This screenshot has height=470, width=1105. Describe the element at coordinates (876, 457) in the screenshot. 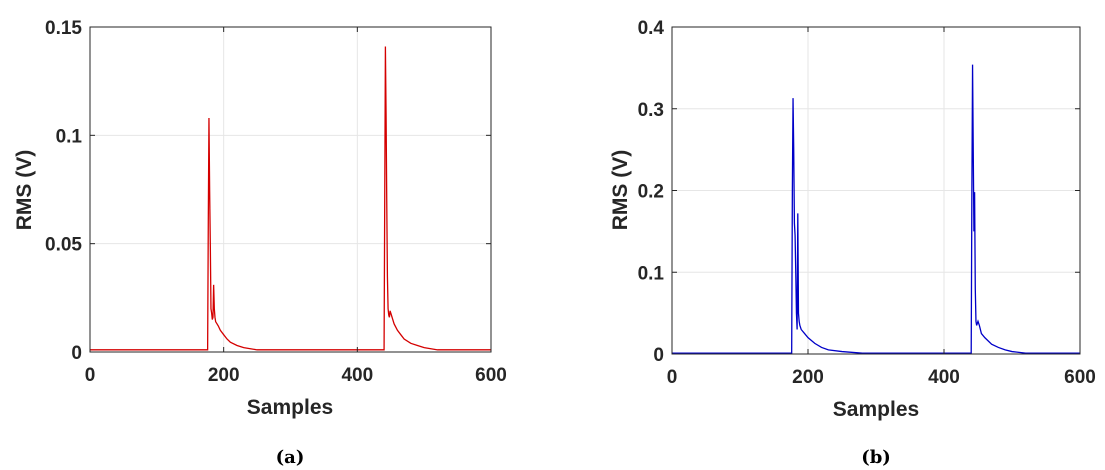

I see `caption-b: (b)` at that location.